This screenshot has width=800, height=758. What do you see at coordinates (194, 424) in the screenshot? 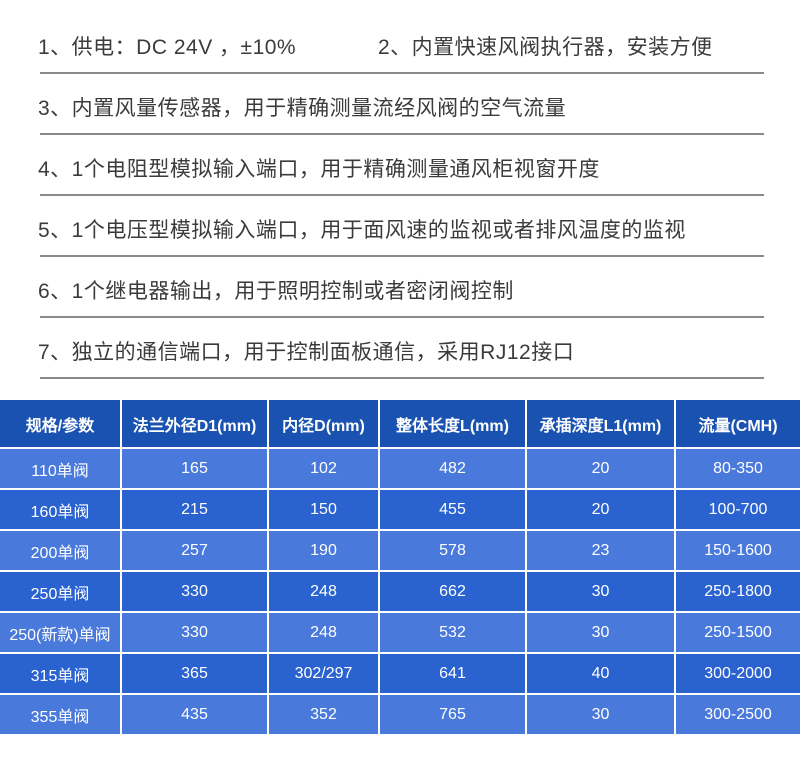
I see `column-header: 法兰外径D1(mm)` at bounding box center [194, 424].